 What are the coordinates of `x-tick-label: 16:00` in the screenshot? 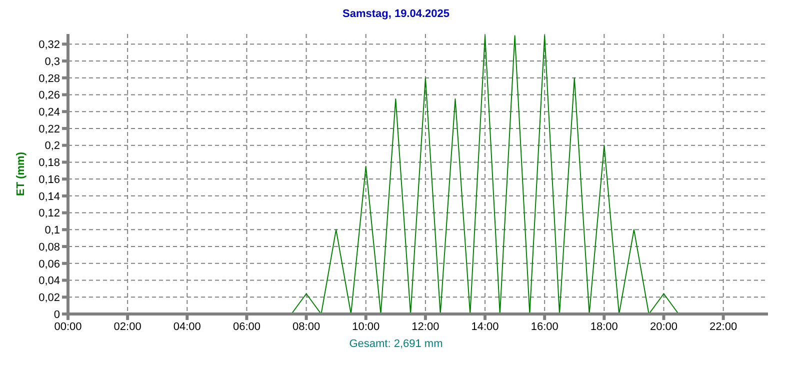 It's located at (544, 326).